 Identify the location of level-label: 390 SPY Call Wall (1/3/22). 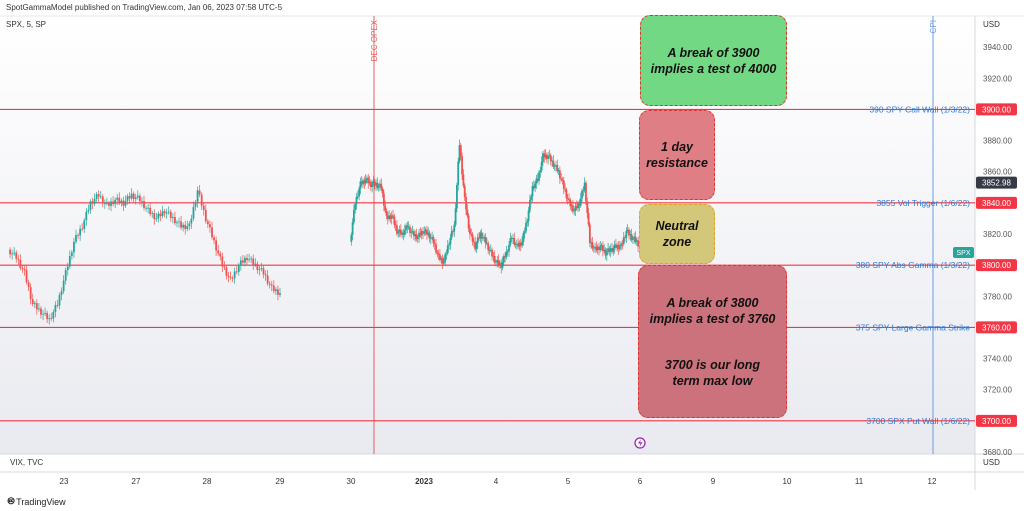
(919, 109).